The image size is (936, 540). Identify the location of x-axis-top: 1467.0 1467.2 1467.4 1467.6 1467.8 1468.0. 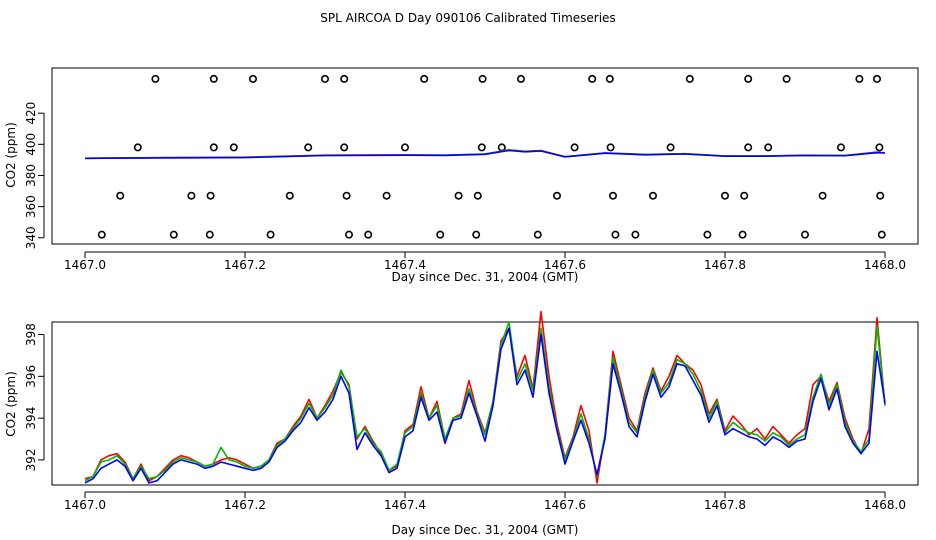
(485, 261).